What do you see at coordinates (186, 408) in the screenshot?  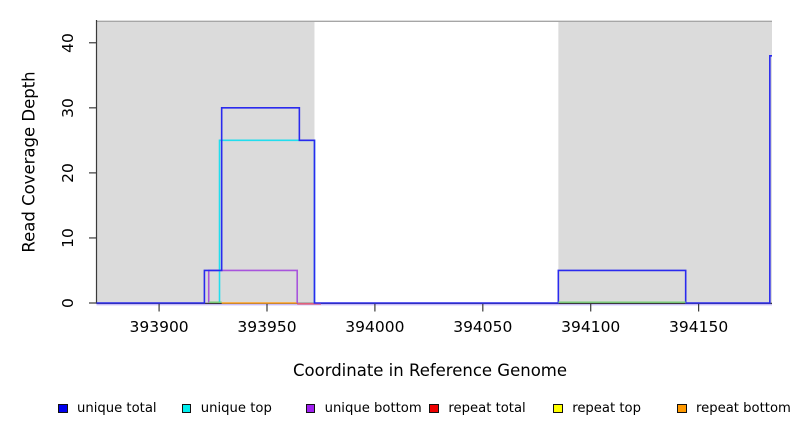 I see `legend-swatch-unique-top` at bounding box center [186, 408].